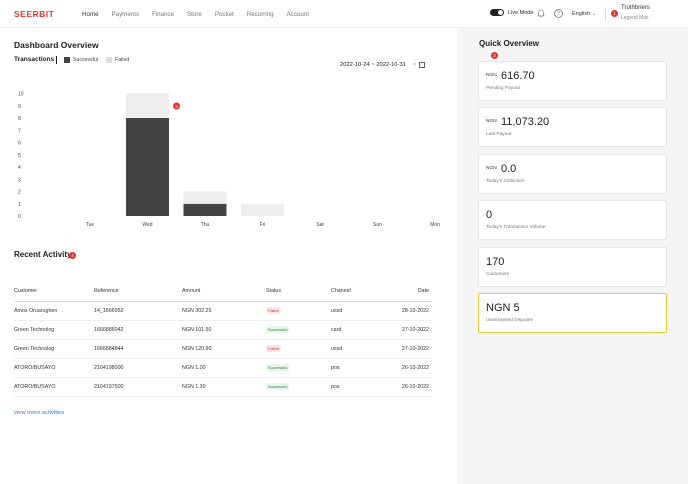 The height and width of the screenshot is (484, 688). I want to click on y-tick-label: 3, so click(19, 180).